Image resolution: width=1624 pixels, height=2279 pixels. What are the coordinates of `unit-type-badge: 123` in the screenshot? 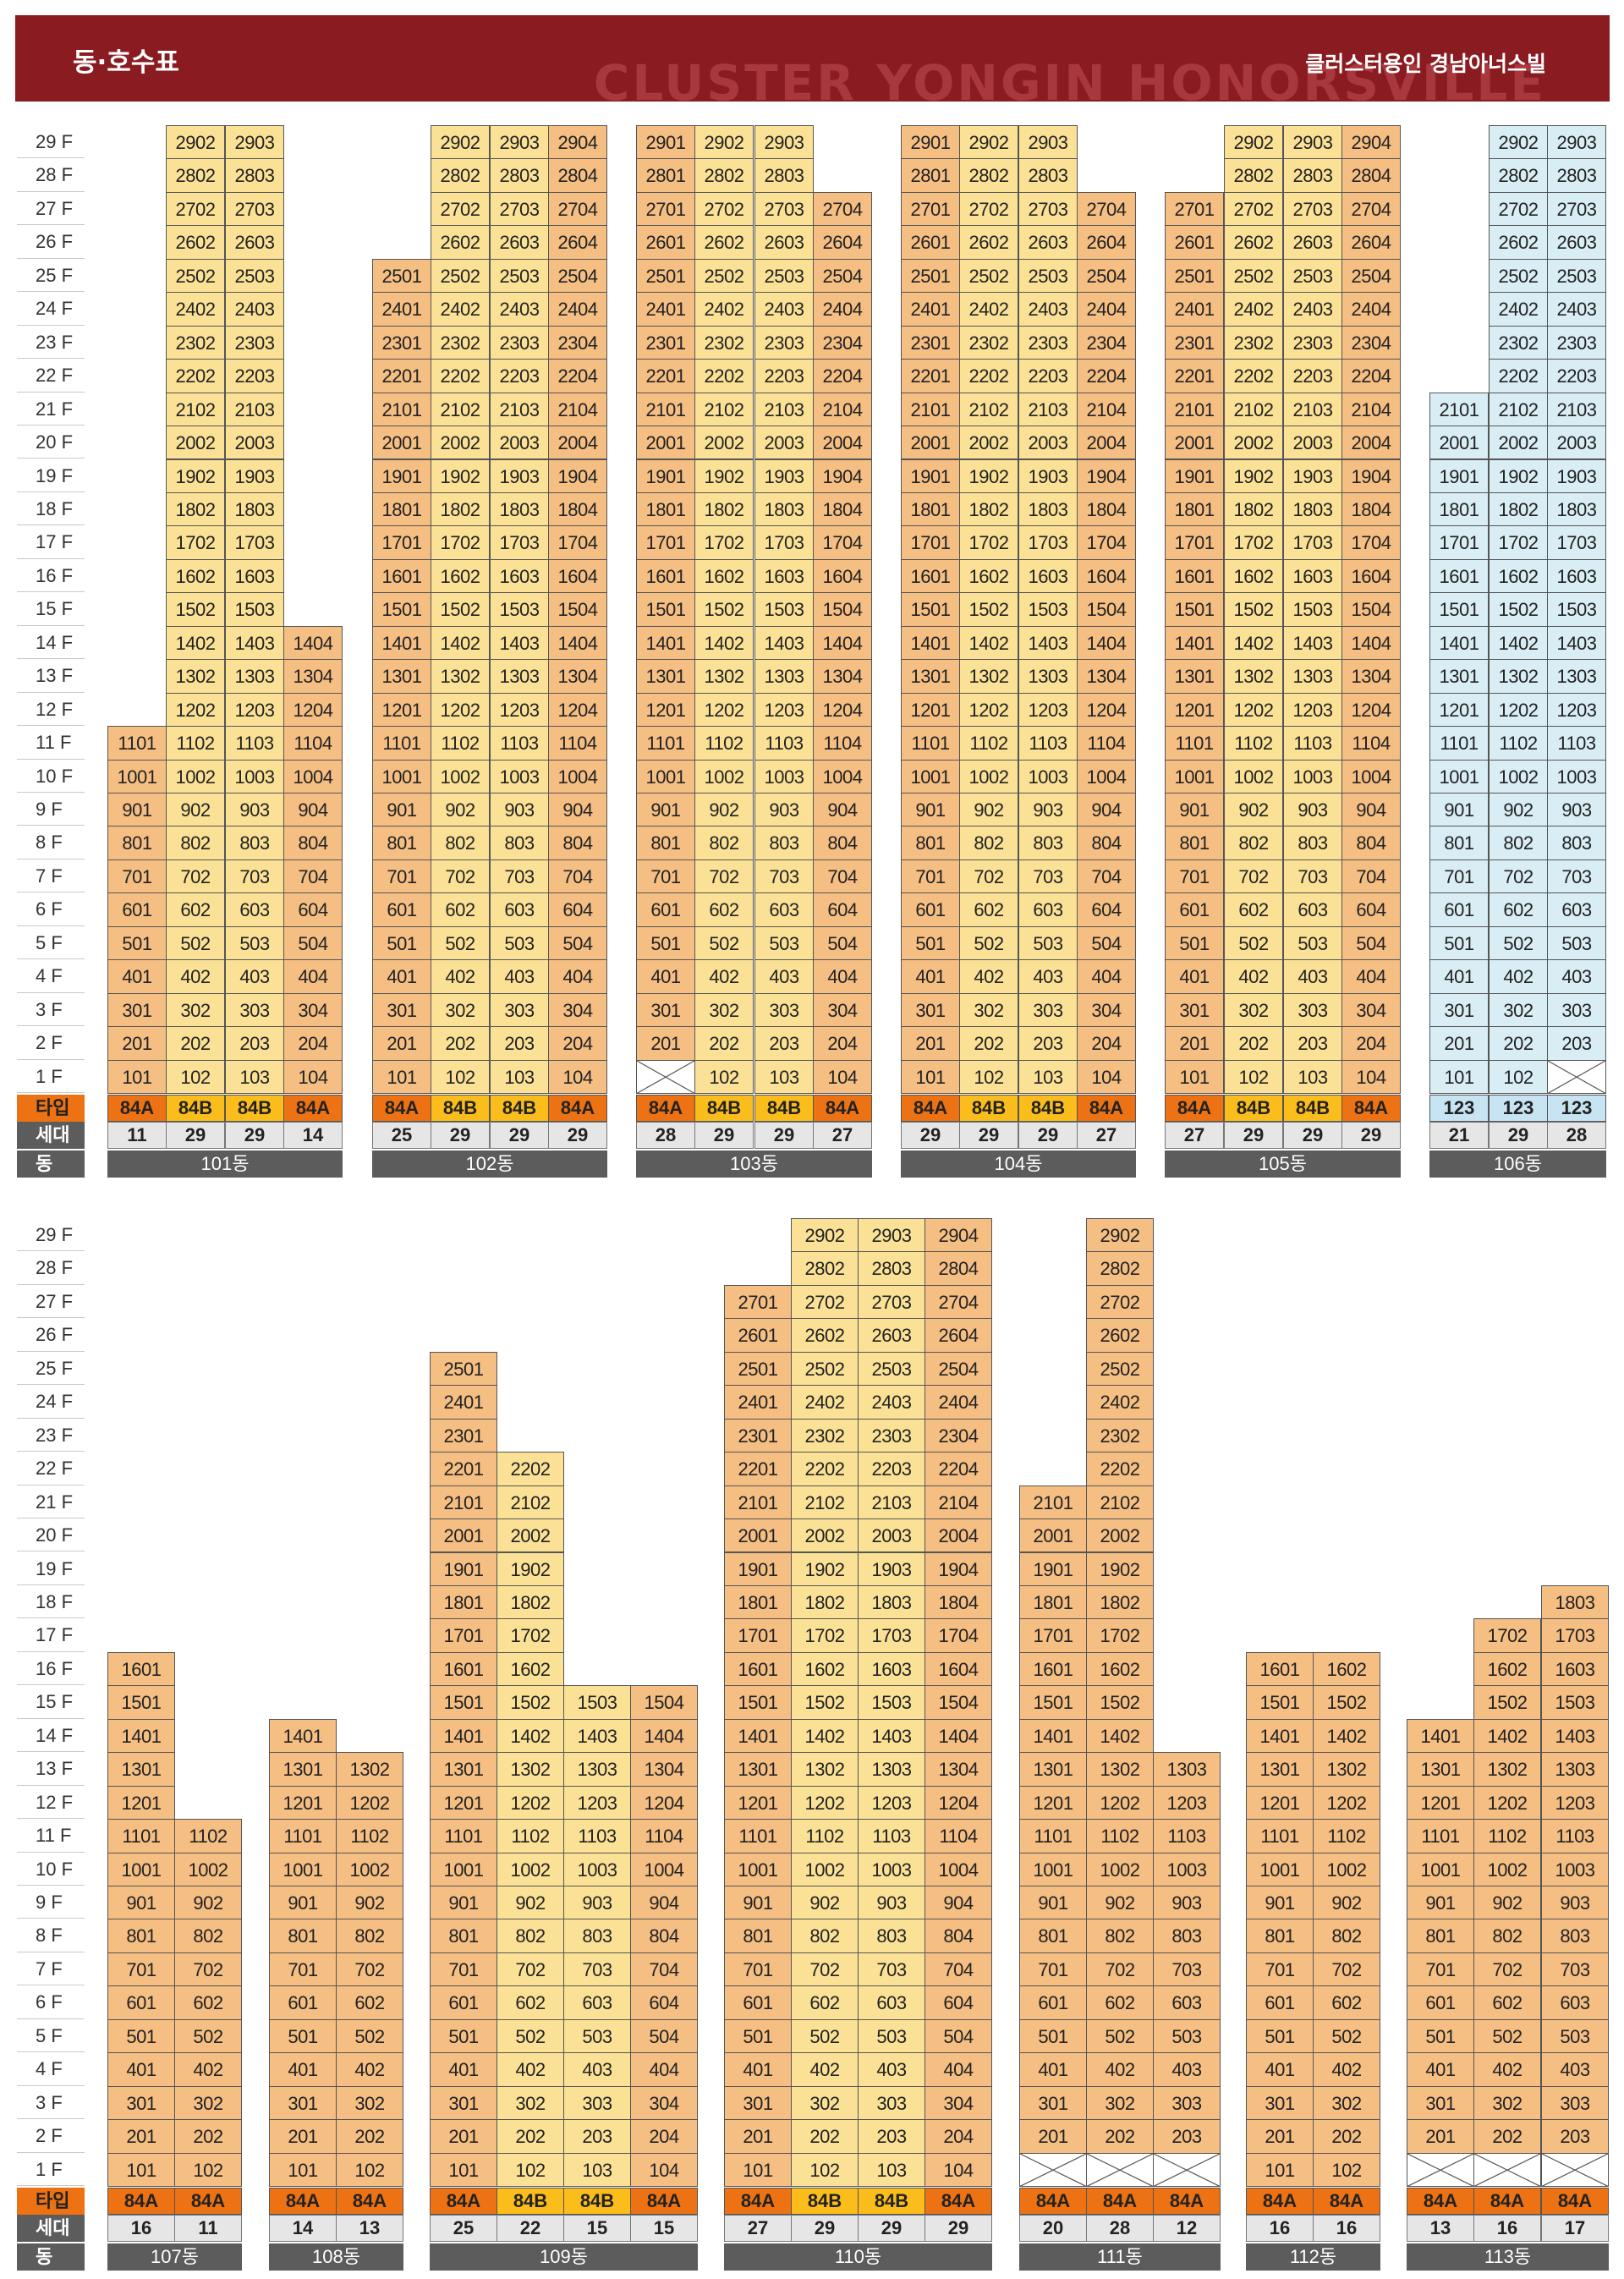 It's located at (1459, 1109).